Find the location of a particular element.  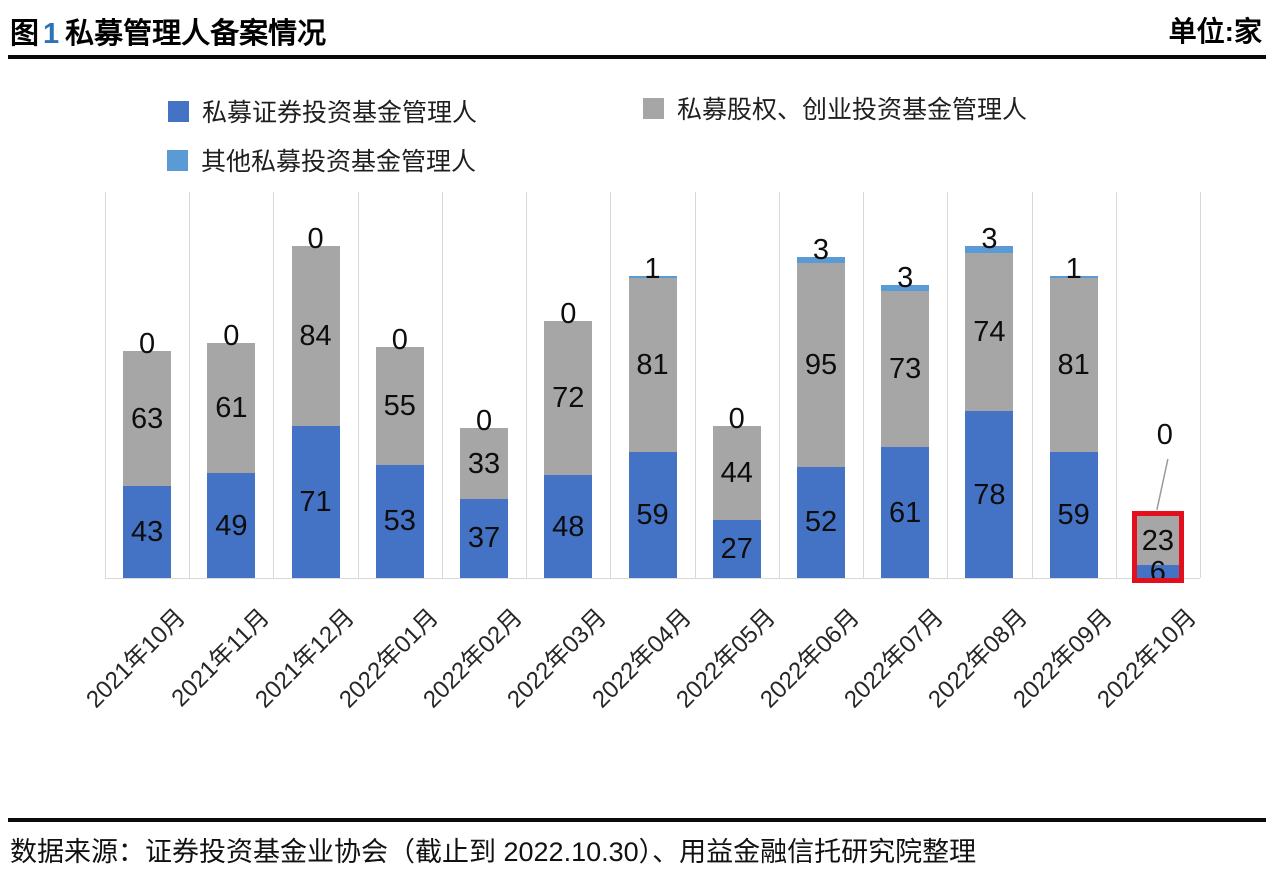

x-axis-label: 2022年02月 is located at coordinates (473, 658).